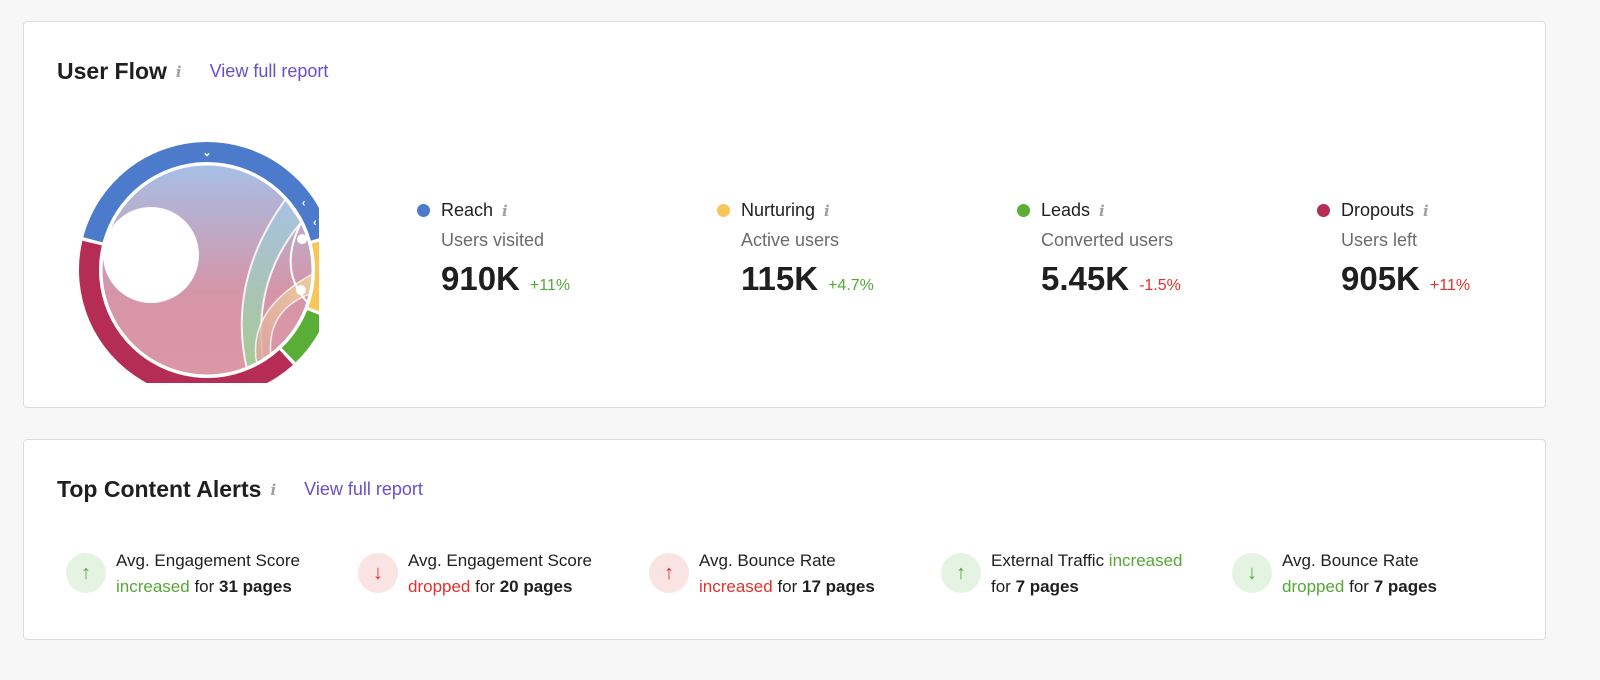  I want to click on metric-name: Leads, so click(1066, 210).